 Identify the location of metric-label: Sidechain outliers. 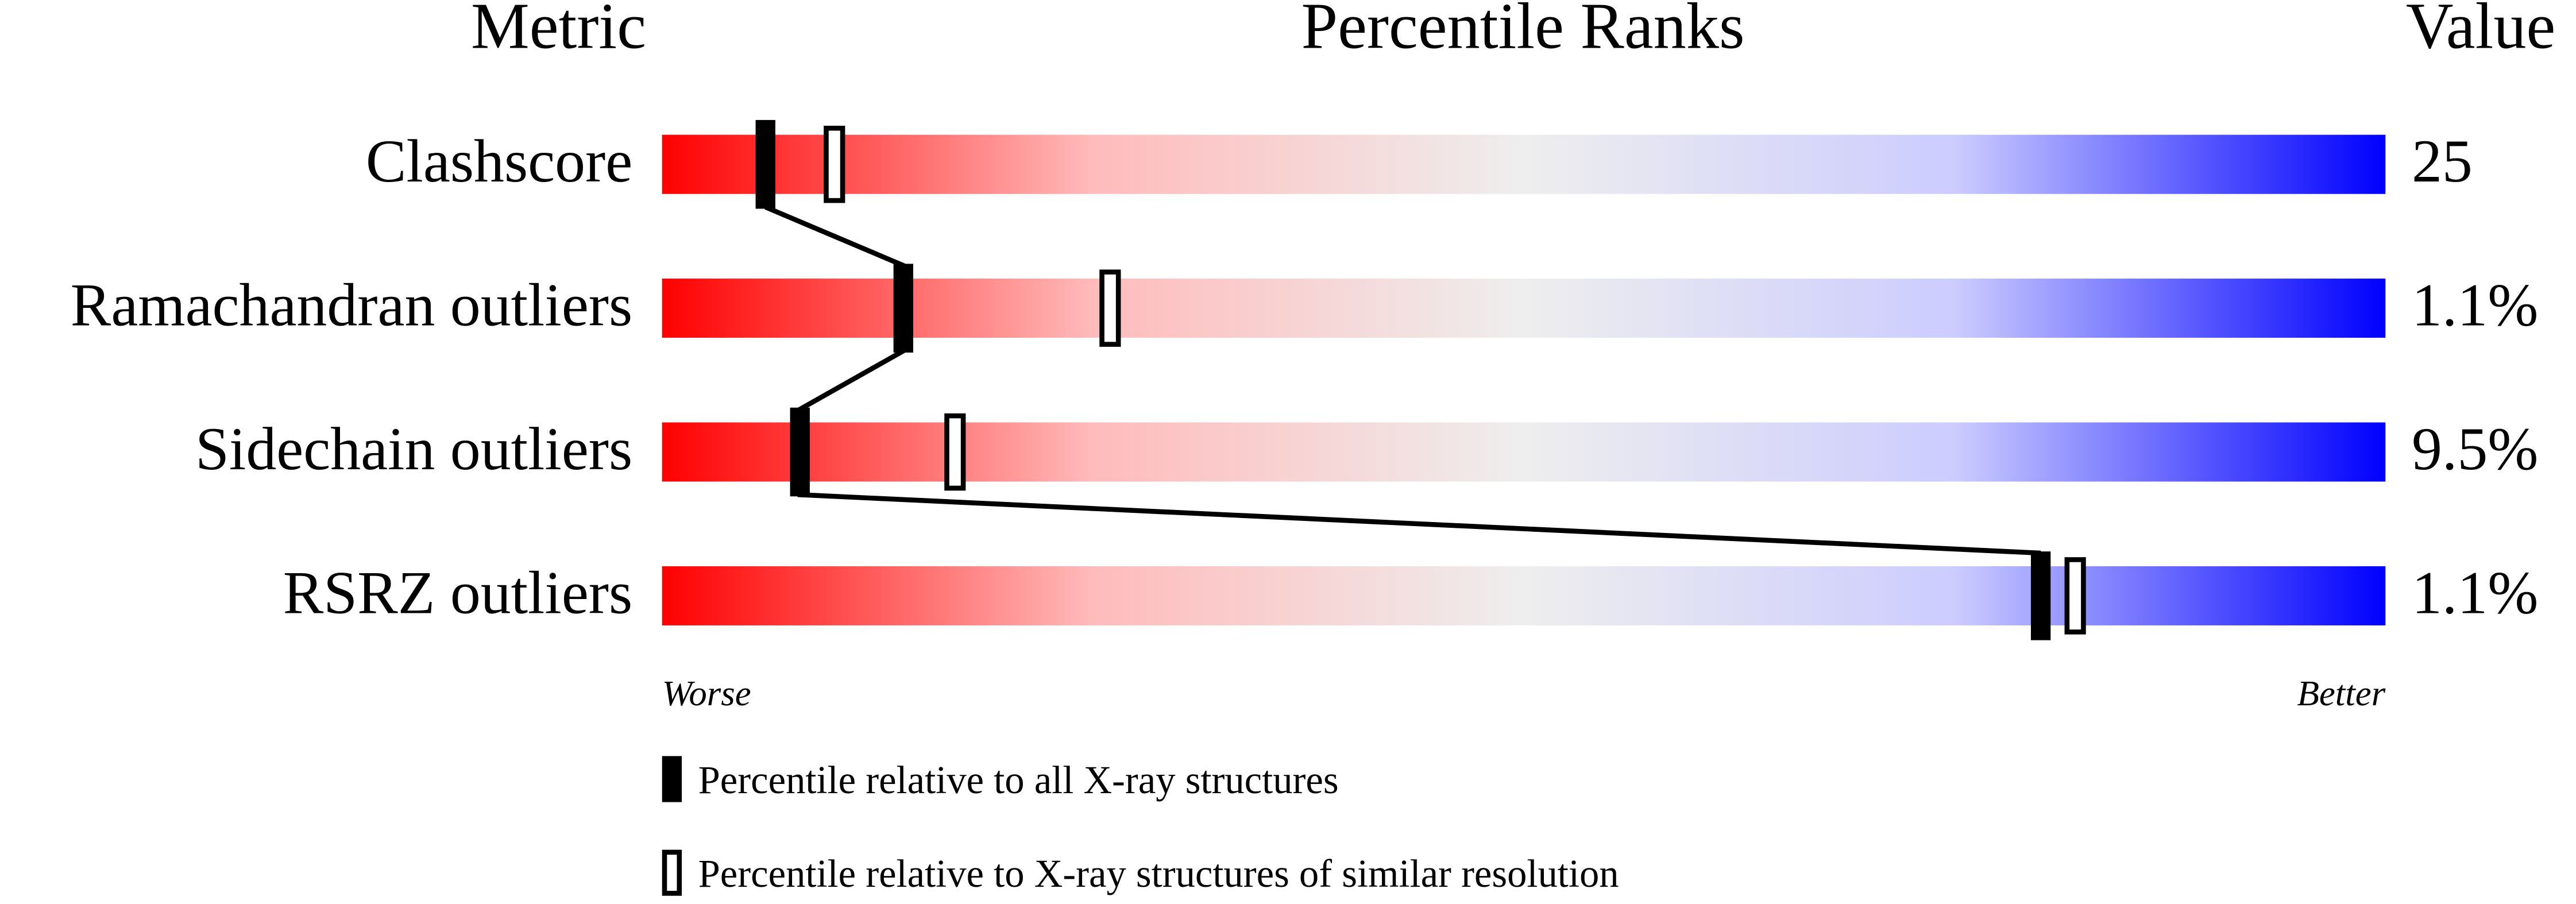
(413, 449).